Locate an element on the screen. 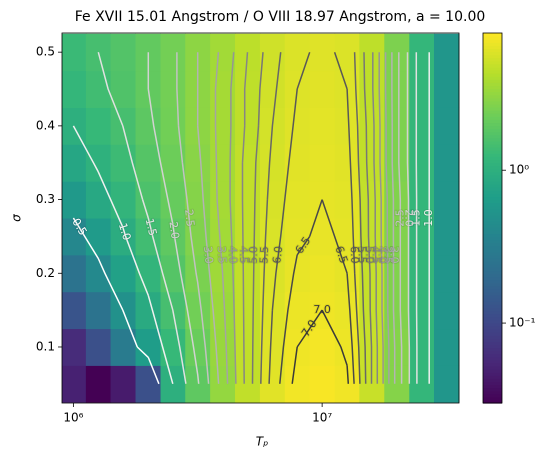 This screenshot has width=554, height=463. colorbar-tick-label: 10⁰ is located at coordinates (519, 170).